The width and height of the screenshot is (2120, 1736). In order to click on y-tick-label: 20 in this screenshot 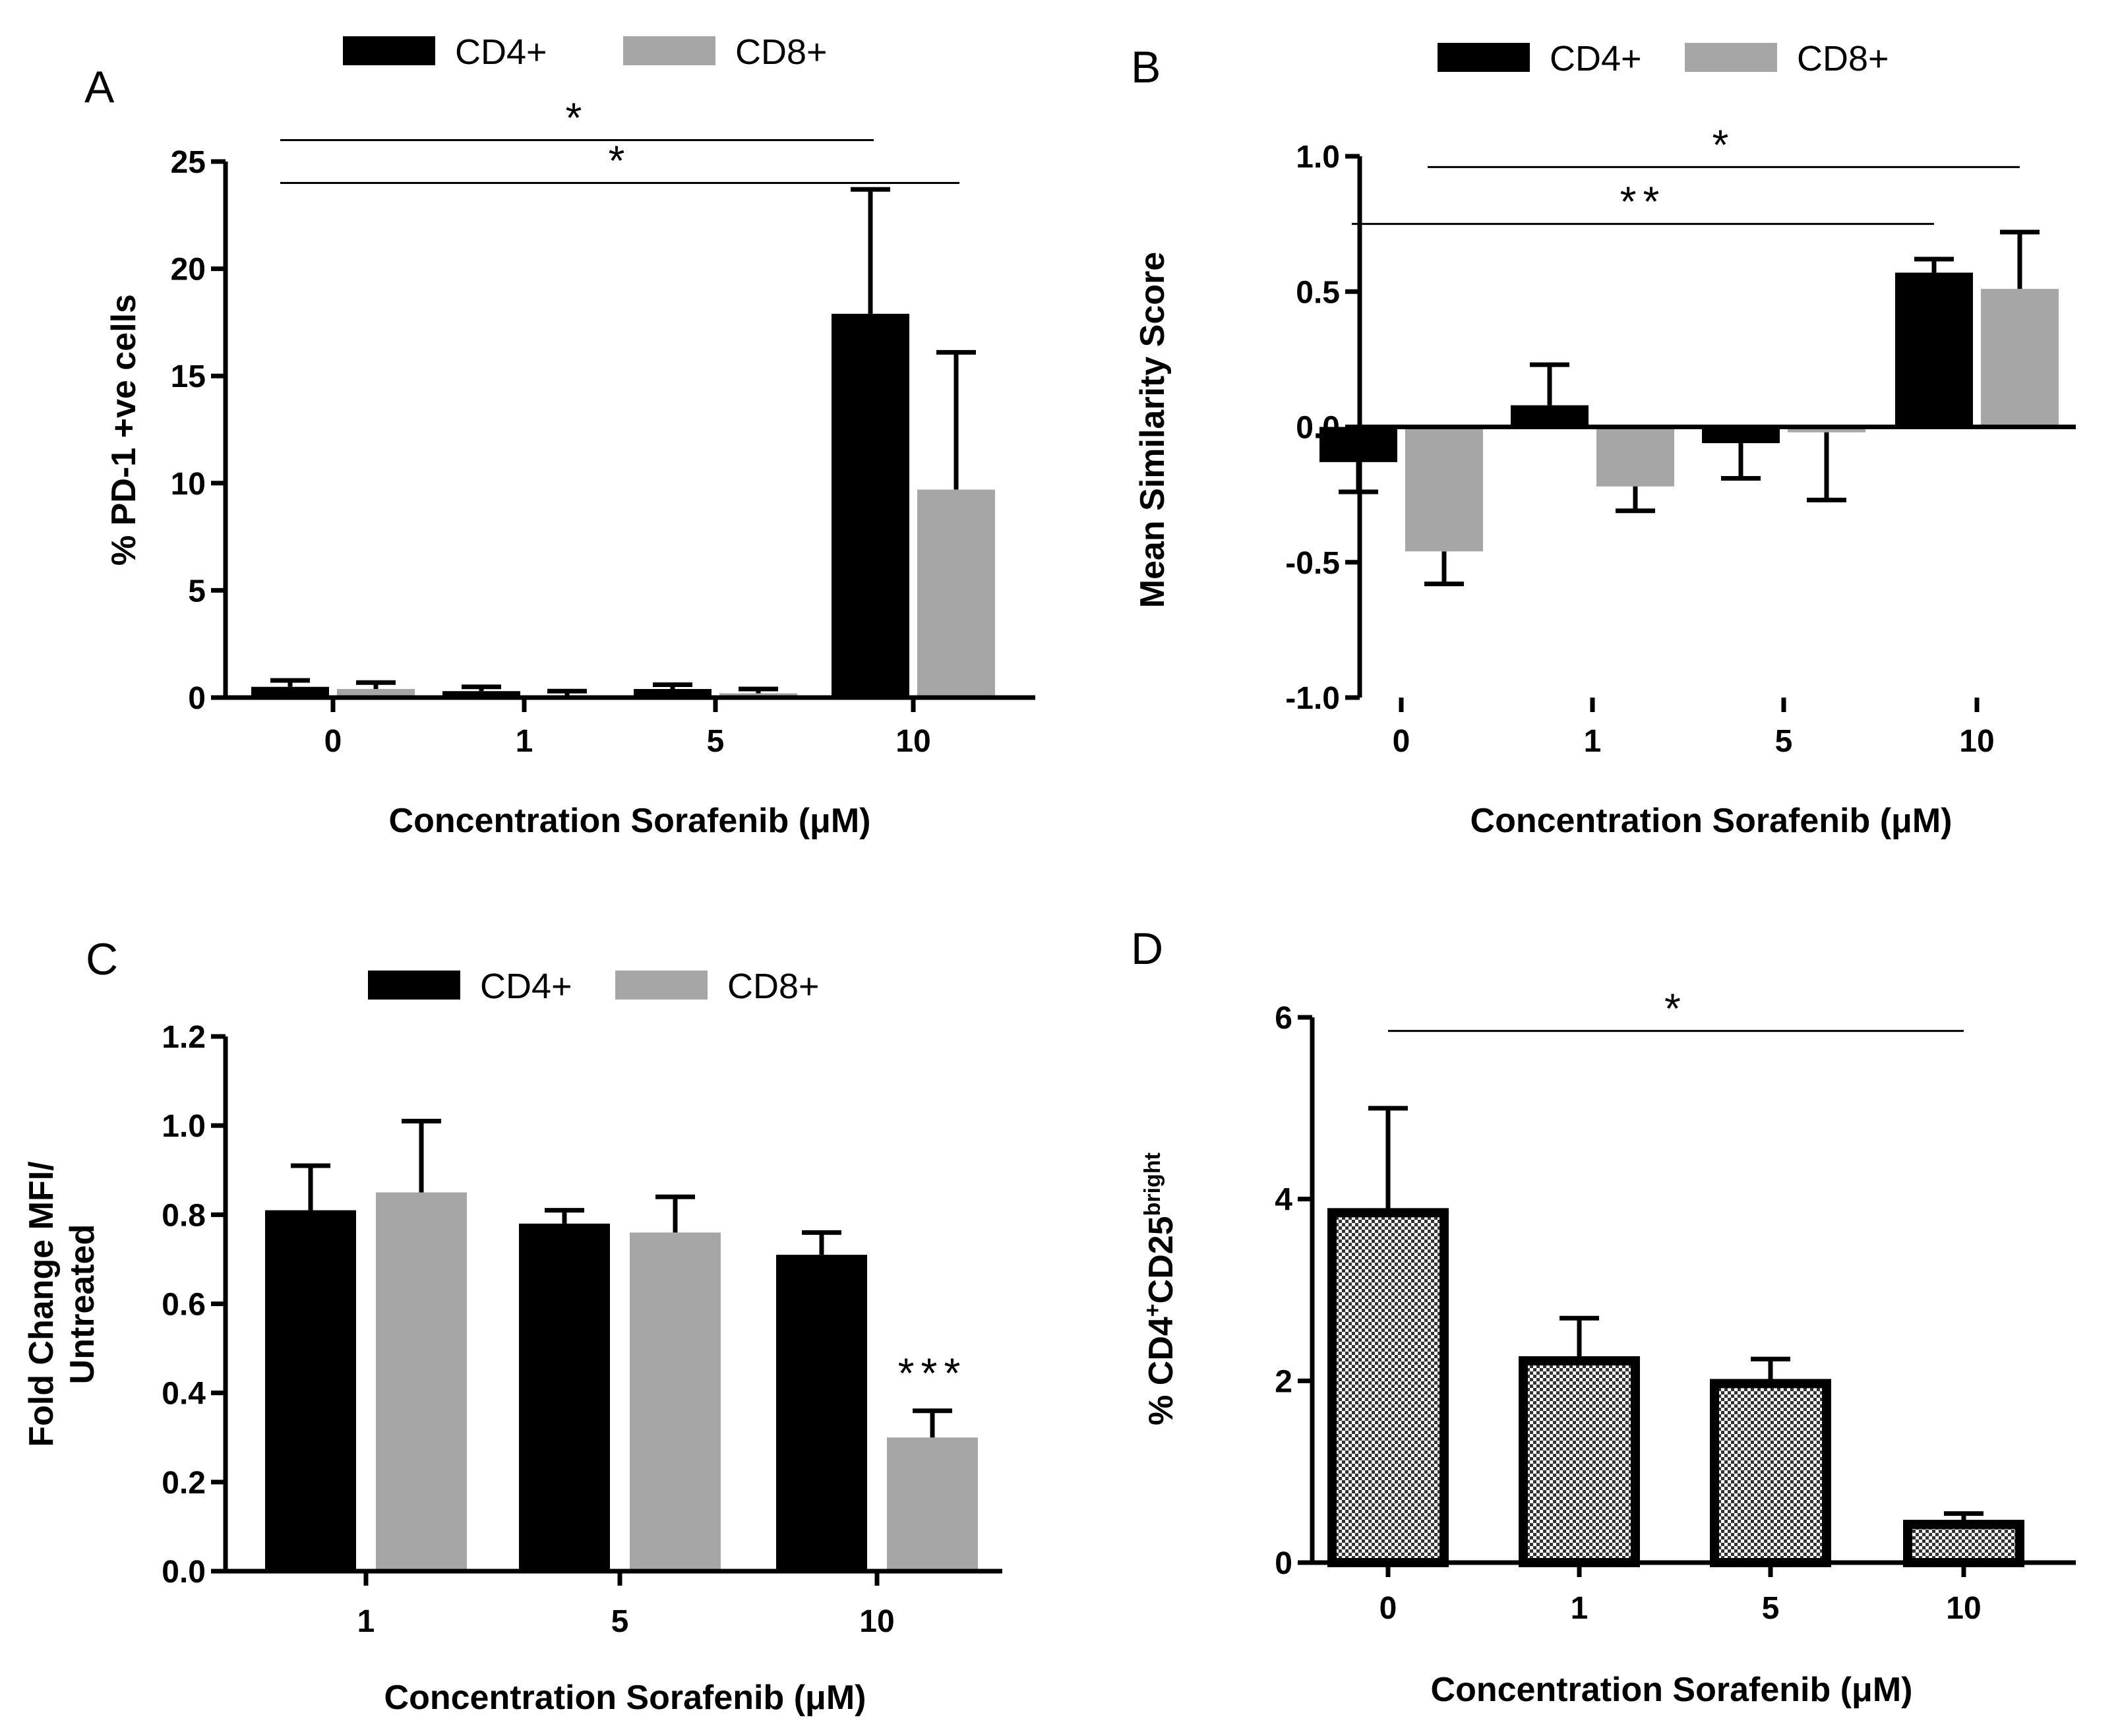, I will do `click(189, 270)`.